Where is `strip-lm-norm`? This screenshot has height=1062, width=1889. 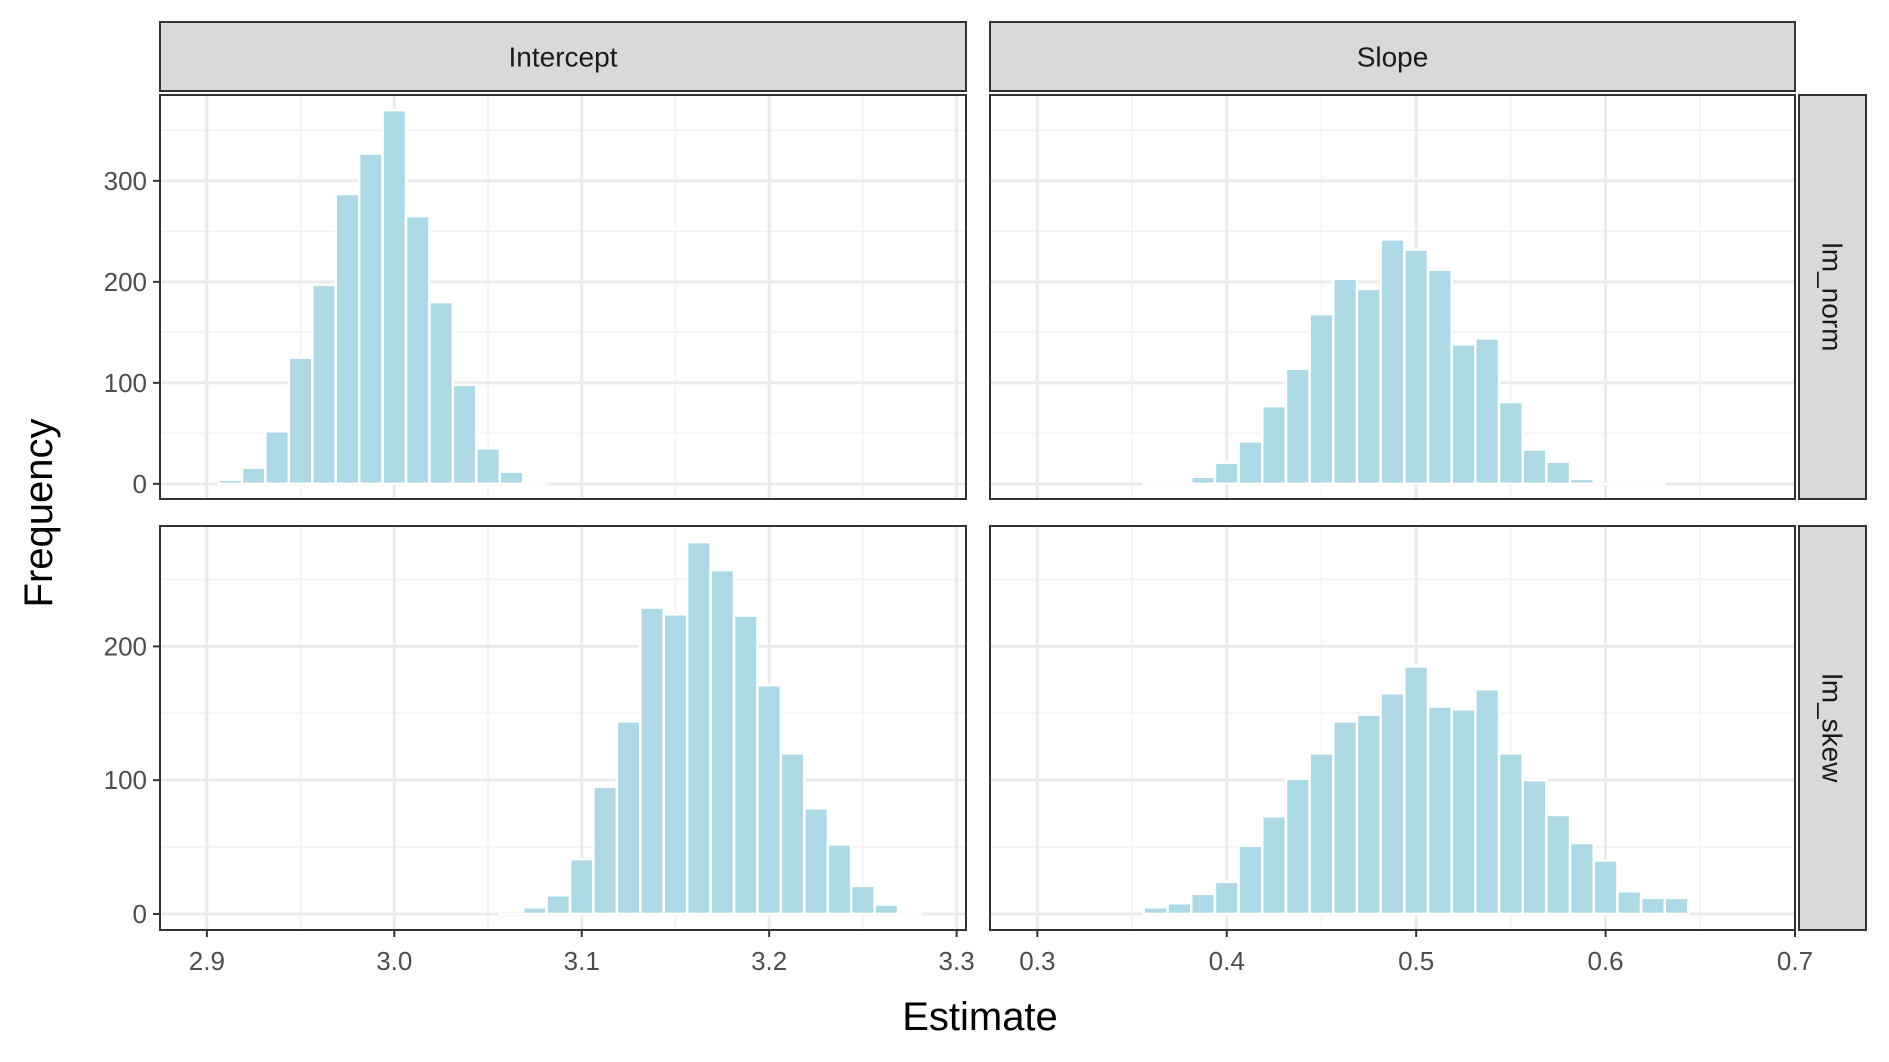
strip-lm-norm is located at coordinates (1832, 297).